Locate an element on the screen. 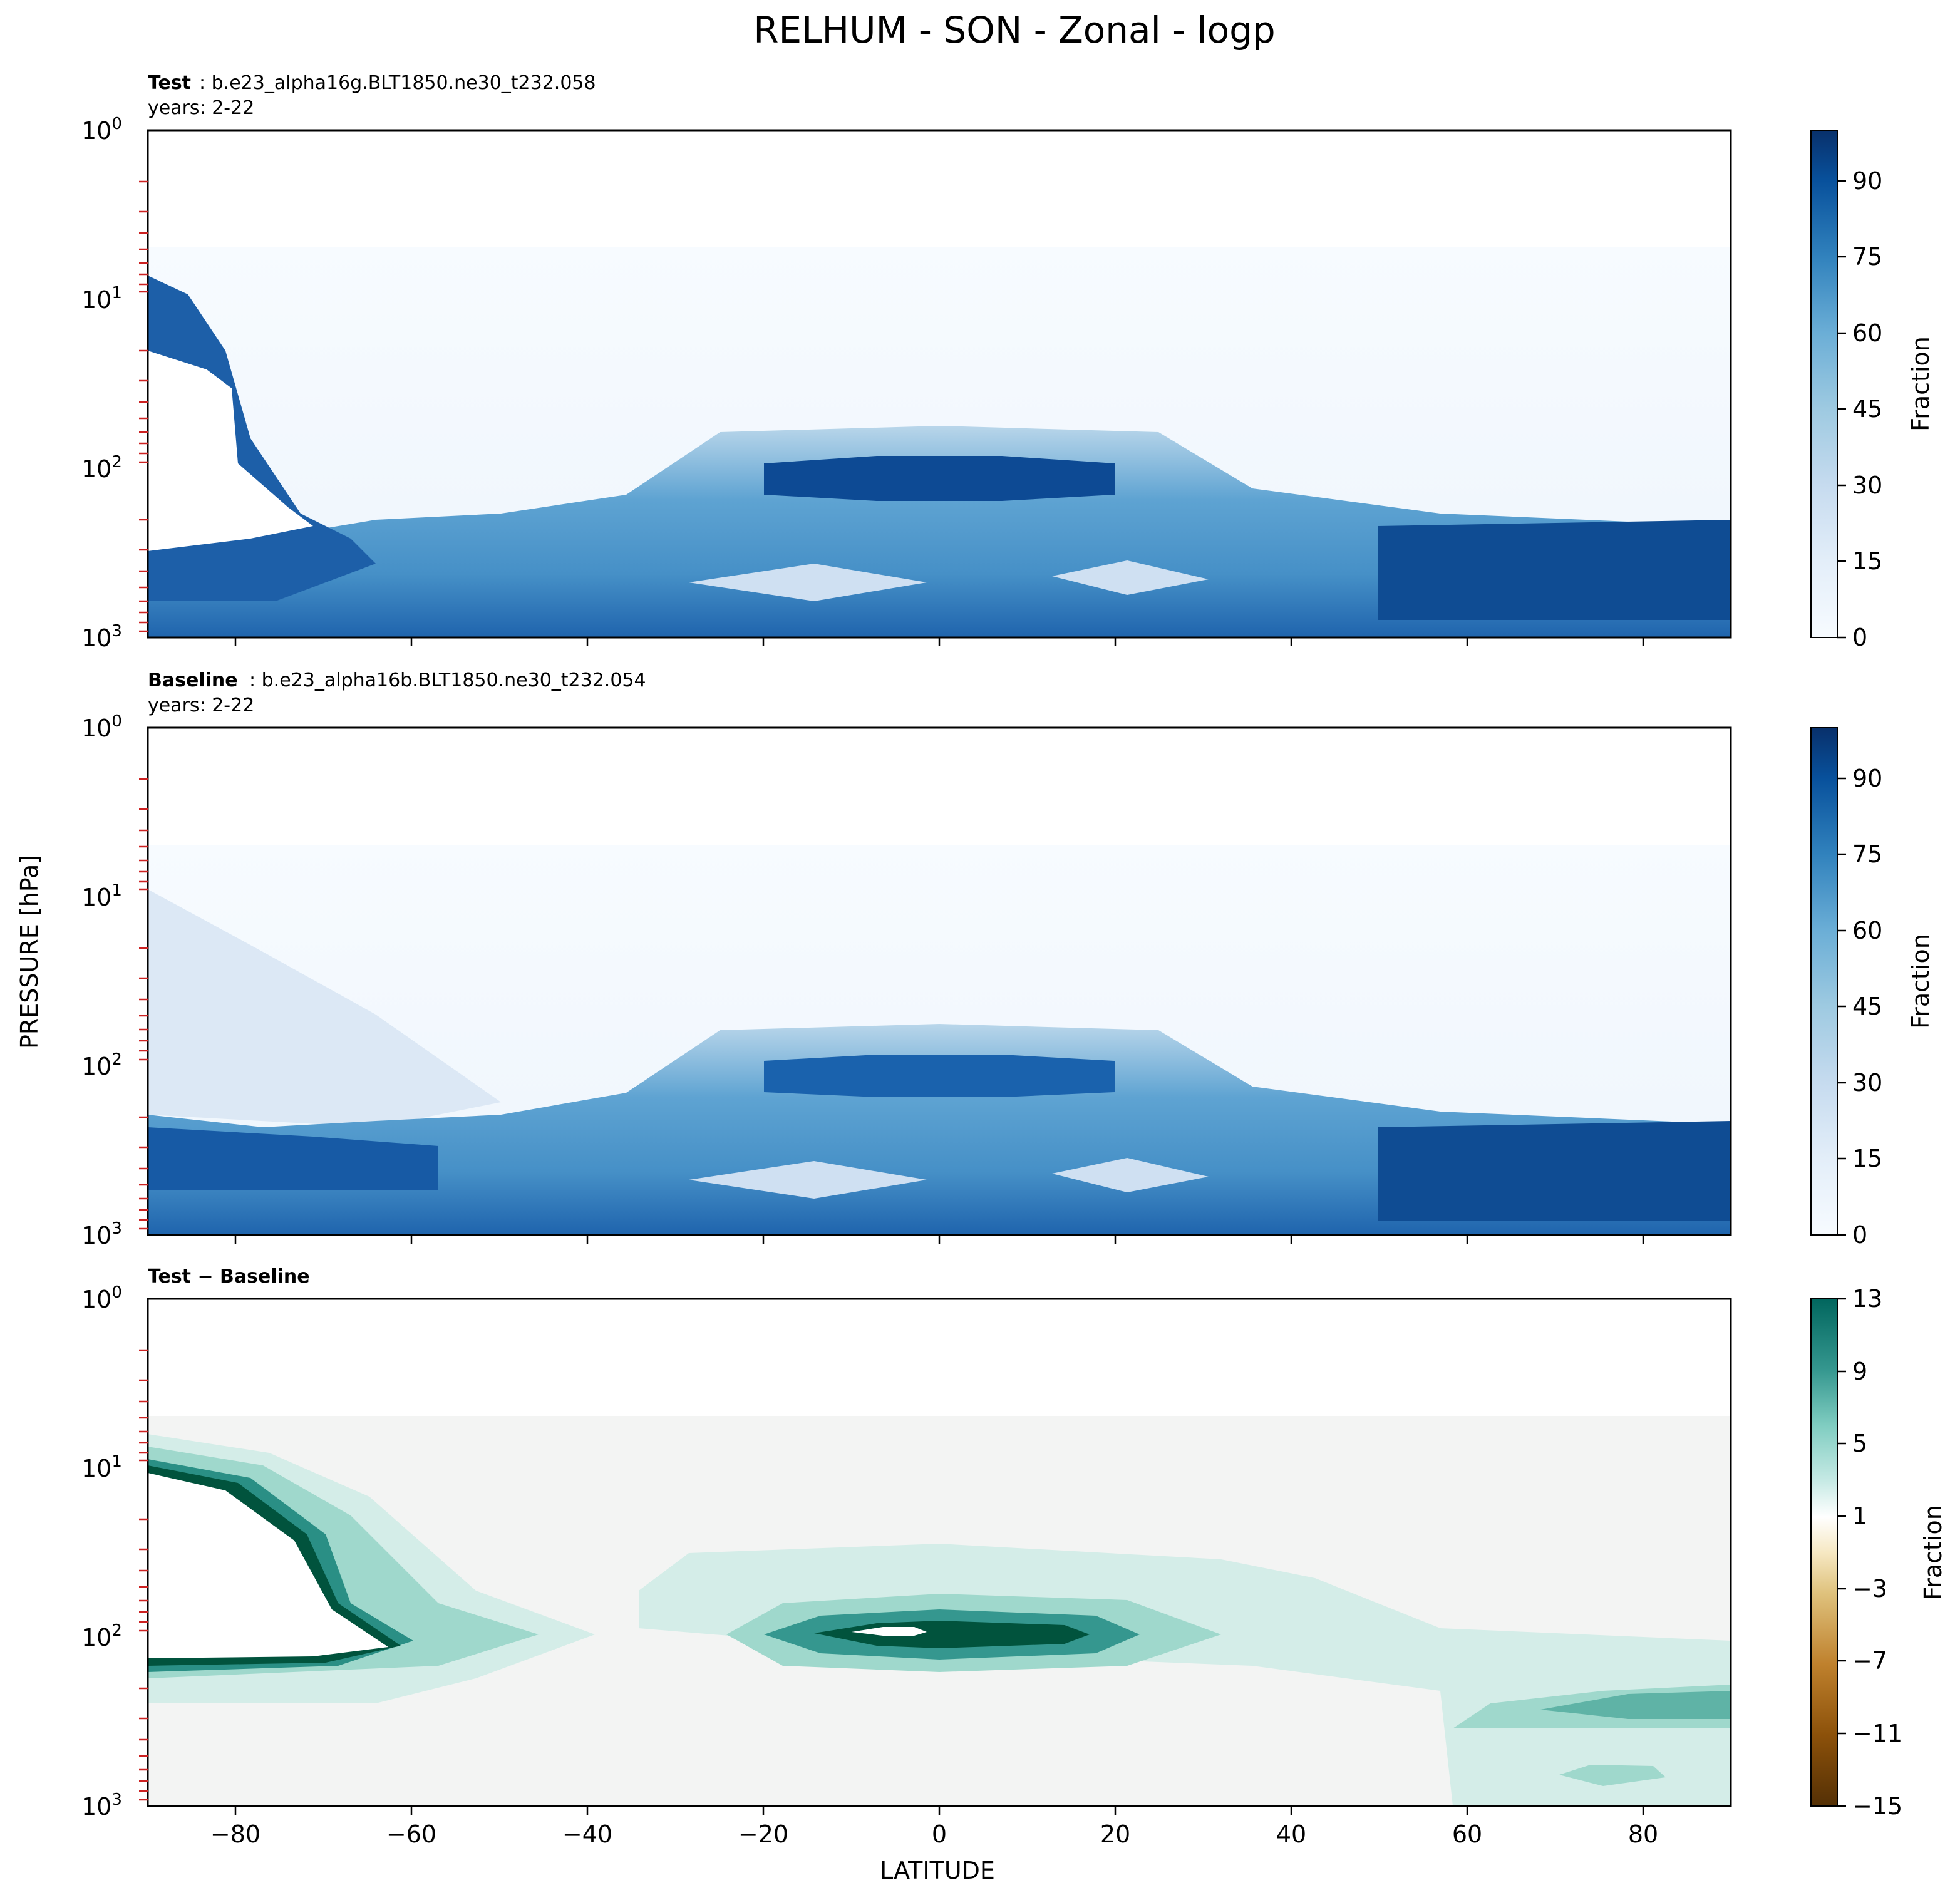  diff-ytick-1: 10⁰ is located at coordinates (102, 1298).